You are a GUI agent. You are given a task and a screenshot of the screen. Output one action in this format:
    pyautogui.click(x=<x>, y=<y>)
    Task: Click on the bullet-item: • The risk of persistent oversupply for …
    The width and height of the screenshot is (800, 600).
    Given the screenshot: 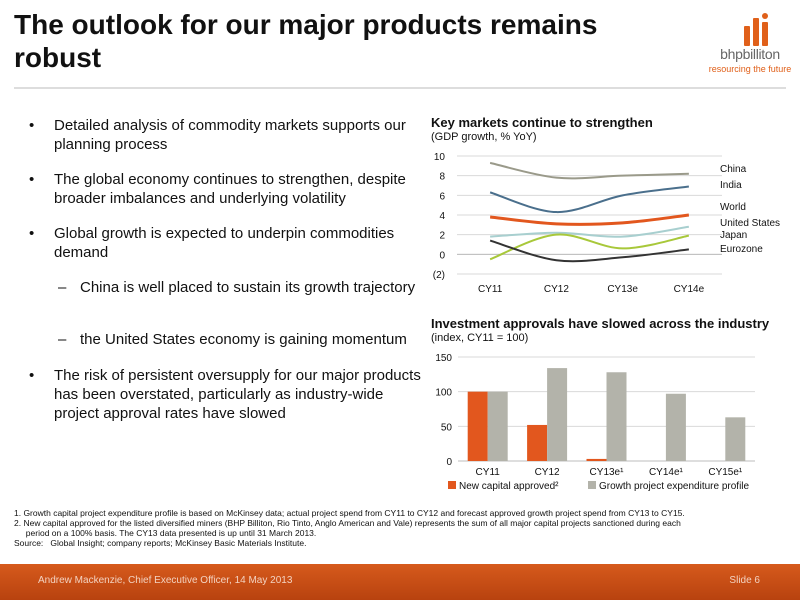 What is the action you would take?
    pyautogui.click(x=224, y=394)
    